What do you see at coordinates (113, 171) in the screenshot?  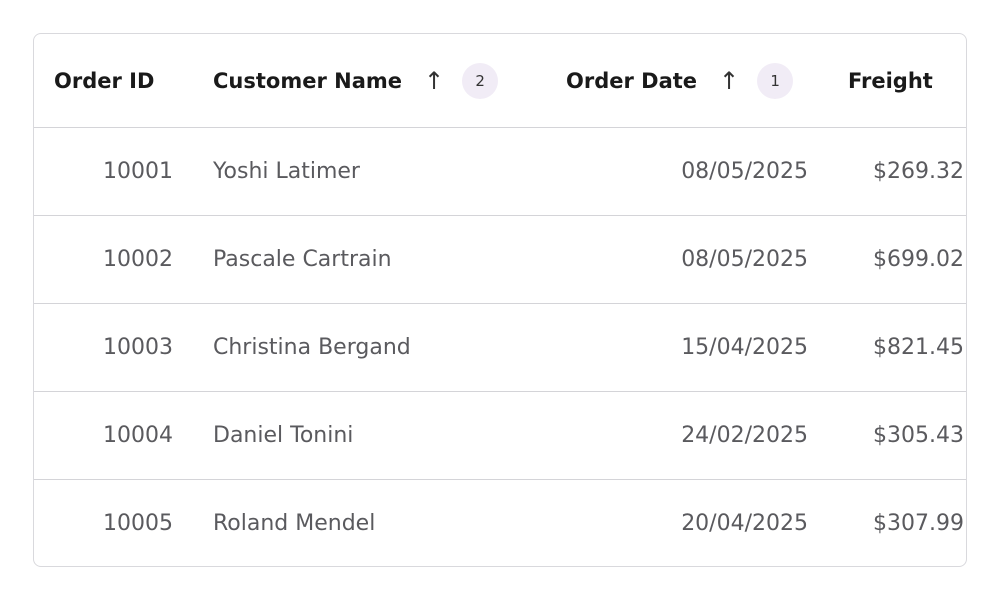 I see `cell-order-id: 10001` at bounding box center [113, 171].